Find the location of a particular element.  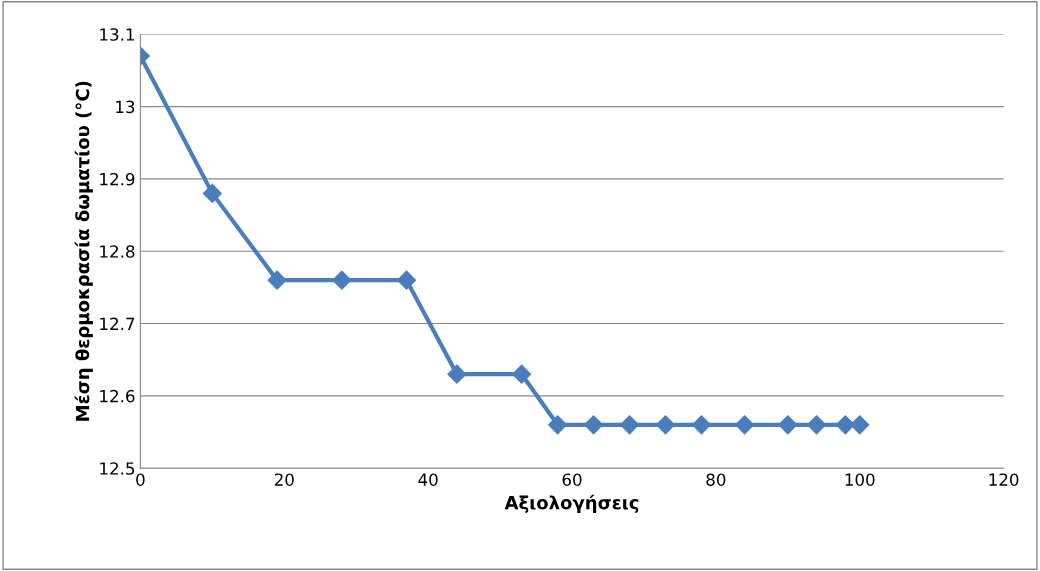

x-tick-label: 100 is located at coordinates (860, 479).